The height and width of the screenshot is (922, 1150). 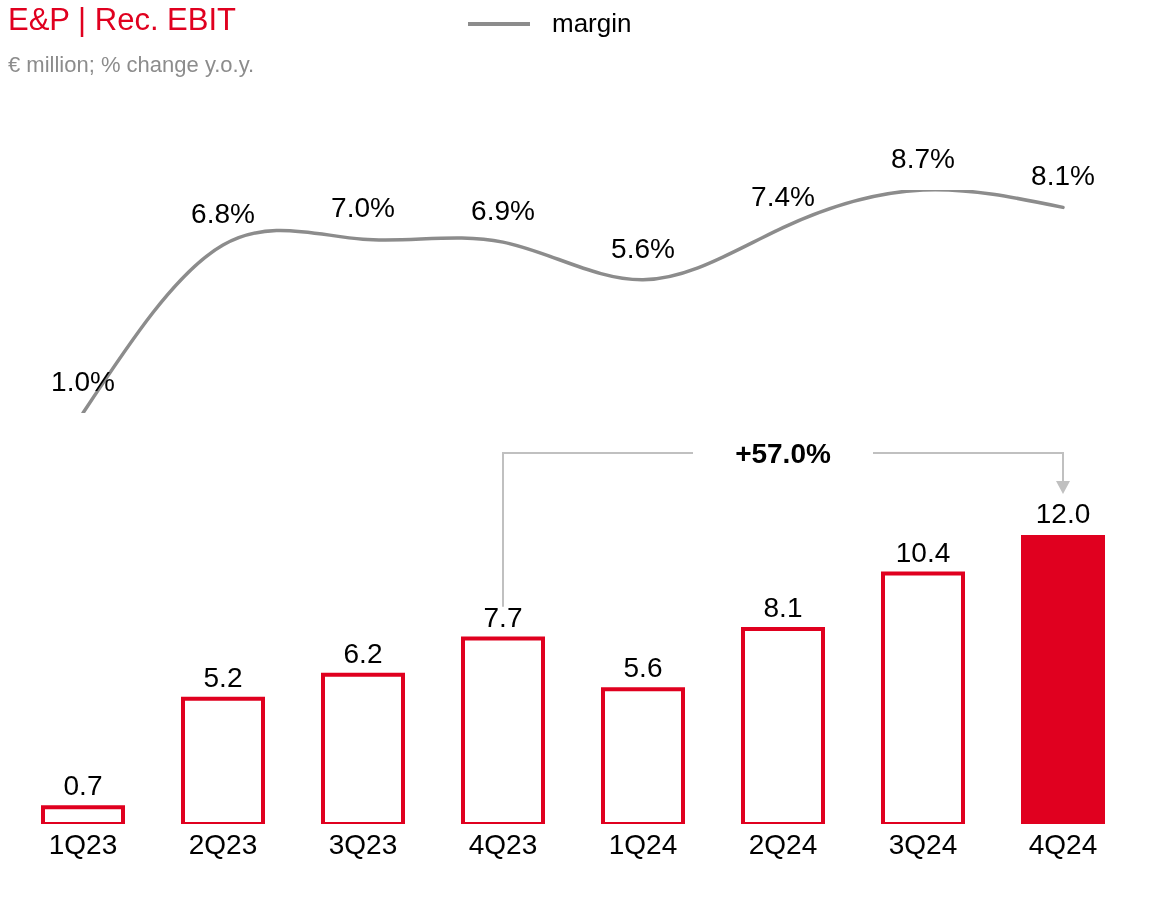 What do you see at coordinates (643, 248) in the screenshot?
I see `data-label: 5.6%` at bounding box center [643, 248].